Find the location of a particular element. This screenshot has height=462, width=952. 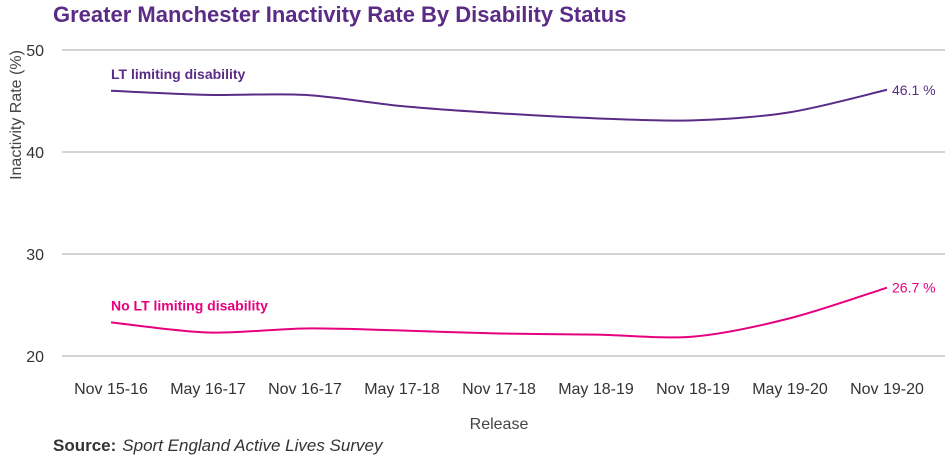

x-tick-label: May 19-20 is located at coordinates (790, 389).